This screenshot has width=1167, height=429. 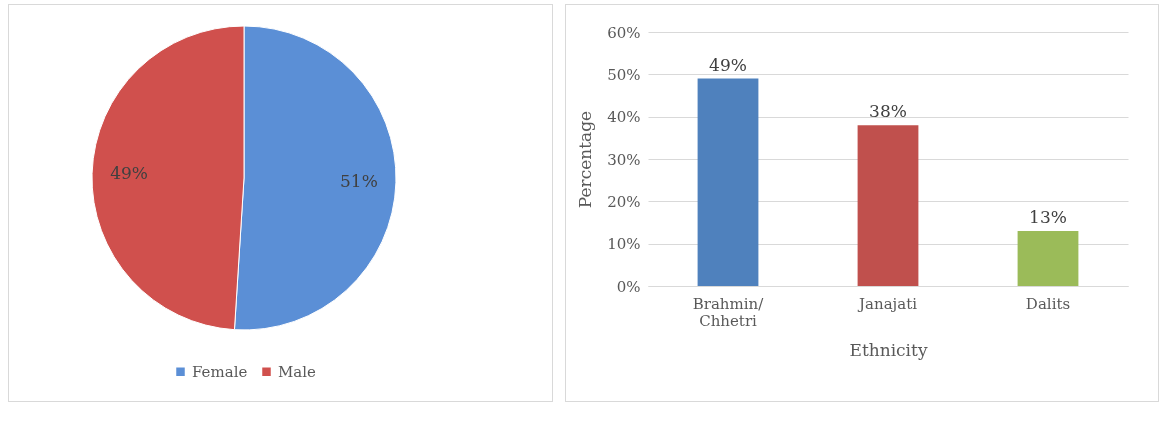 What do you see at coordinates (888, 111) in the screenshot?
I see `data-label: 38%` at bounding box center [888, 111].